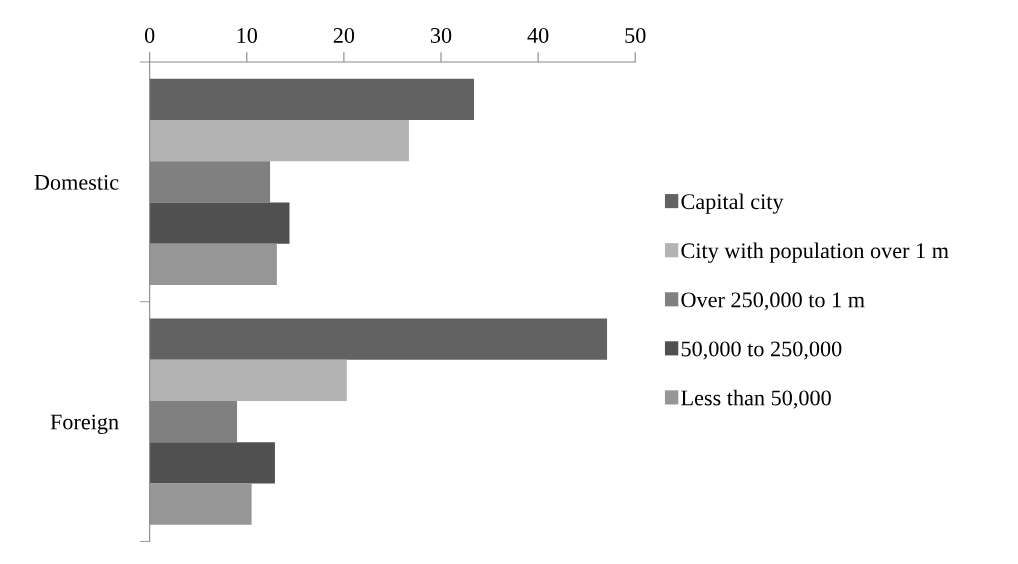  Describe the element at coordinates (756, 399) in the screenshot. I see `legend-label: Less than 50,000` at that location.